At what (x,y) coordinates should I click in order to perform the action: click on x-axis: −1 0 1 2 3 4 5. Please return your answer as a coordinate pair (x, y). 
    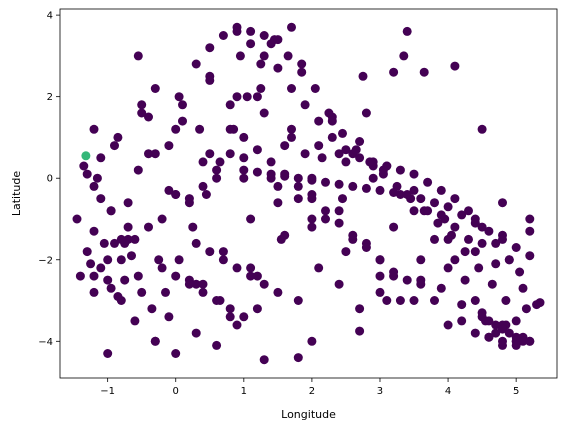
    Looking at the image, I should click on (309, 387).